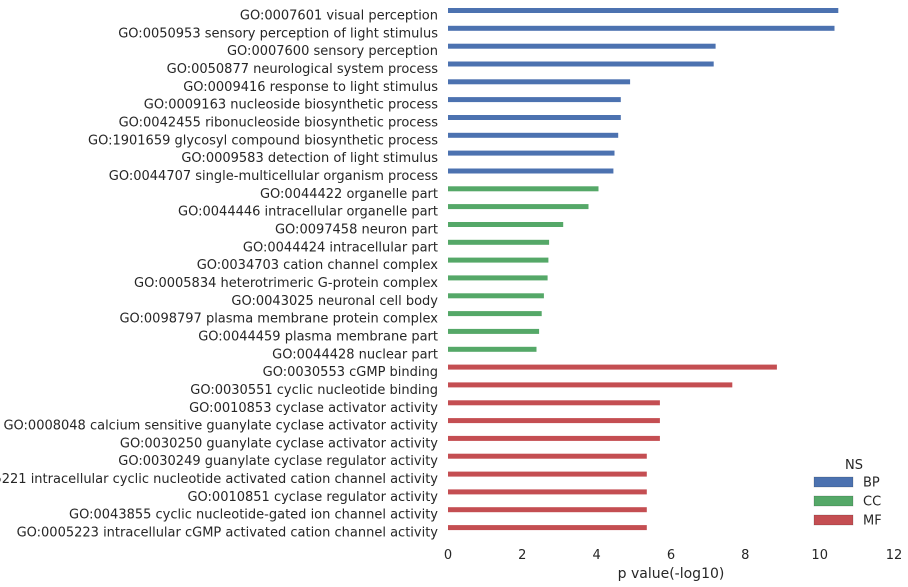 The height and width of the screenshot is (587, 908). What do you see at coordinates (671, 574) in the screenshot?
I see `x-axis-label: p value(-log10)` at bounding box center [671, 574].